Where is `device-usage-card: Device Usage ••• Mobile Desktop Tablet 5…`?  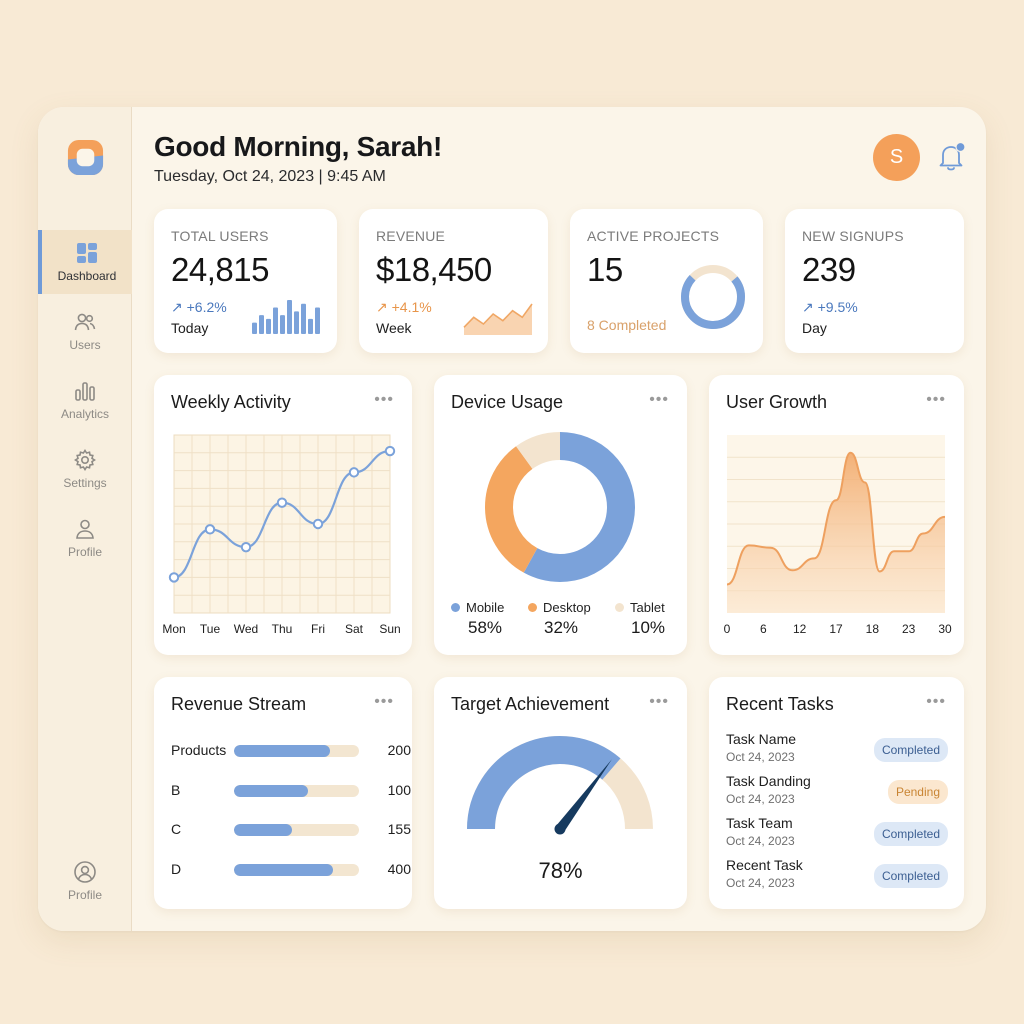 device-usage-card: Device Usage ••• Mobile Desktop Tablet 5… is located at coordinates (560, 515).